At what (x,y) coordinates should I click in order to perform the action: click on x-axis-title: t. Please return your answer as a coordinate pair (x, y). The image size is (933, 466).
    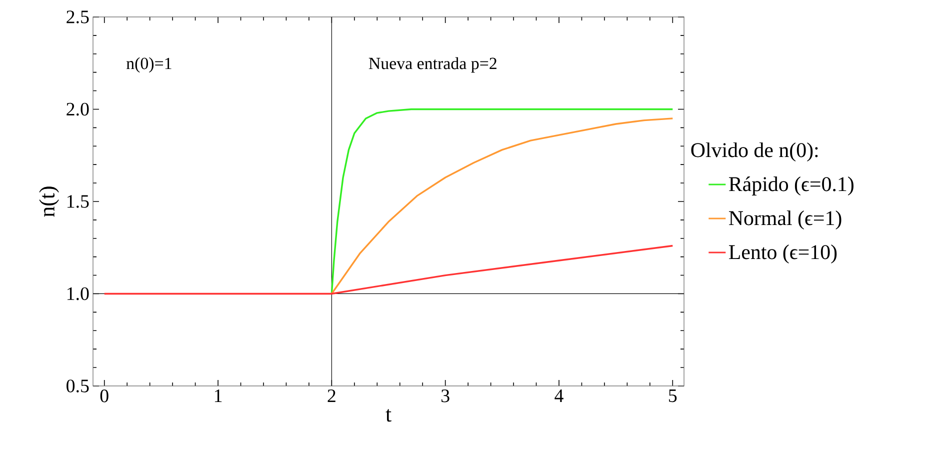
    Looking at the image, I should click on (389, 415).